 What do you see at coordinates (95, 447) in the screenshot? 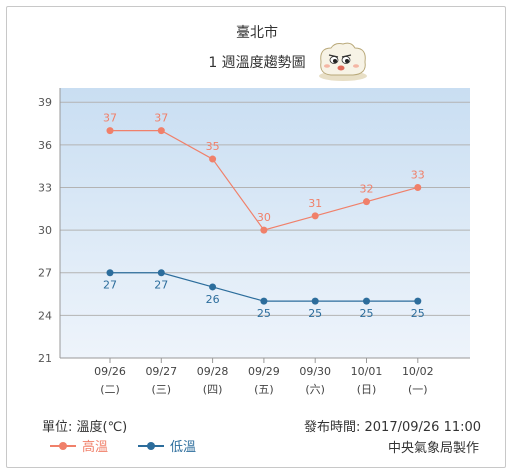
I see `legend-high-label: 高溫` at bounding box center [95, 447].